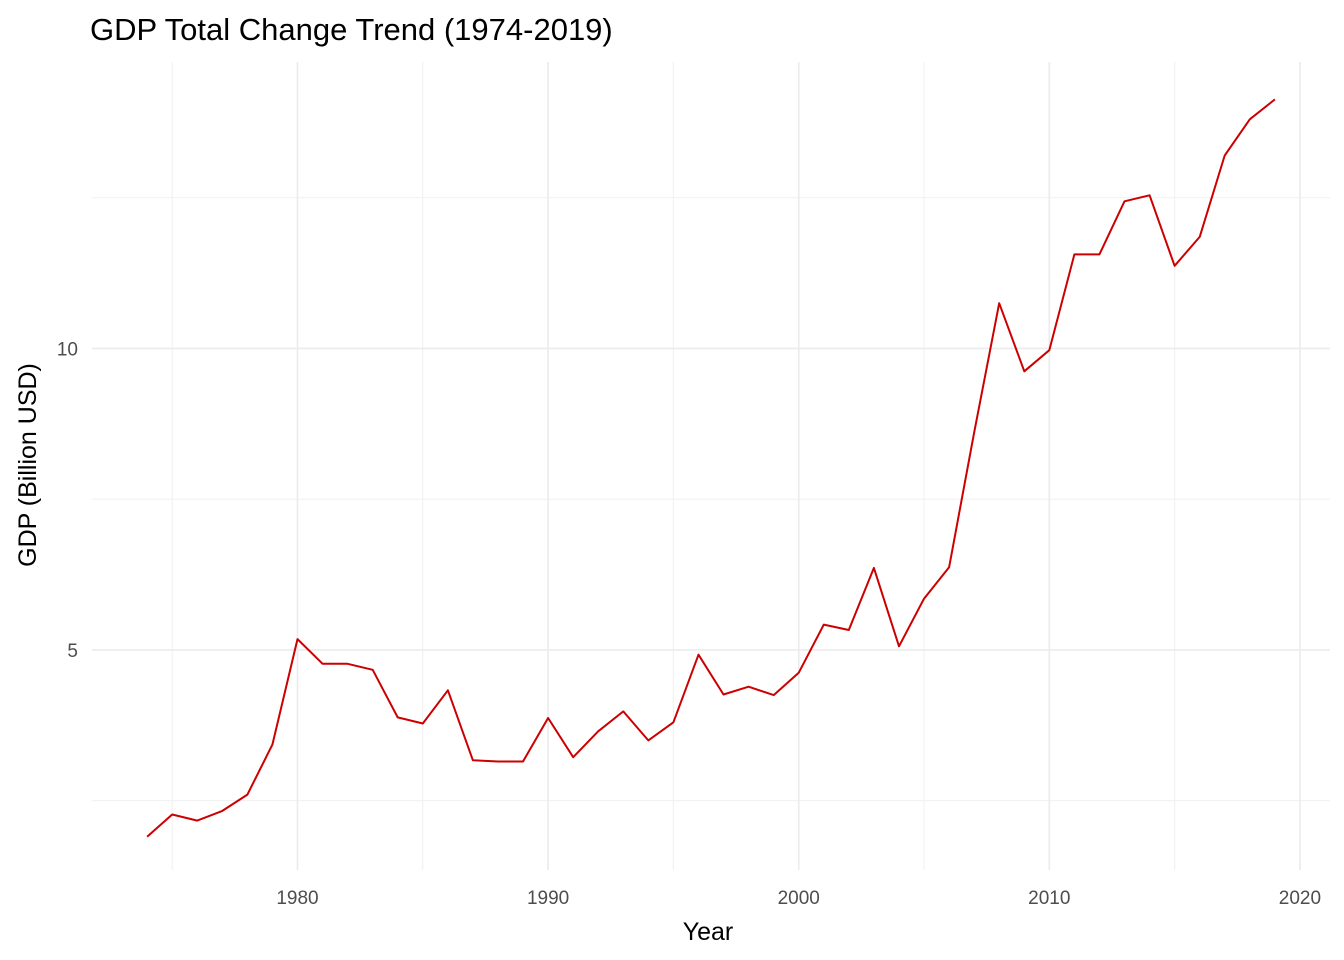 This screenshot has height=960, width=1344. I want to click on x-tick-label: 2010, so click(1049, 898).